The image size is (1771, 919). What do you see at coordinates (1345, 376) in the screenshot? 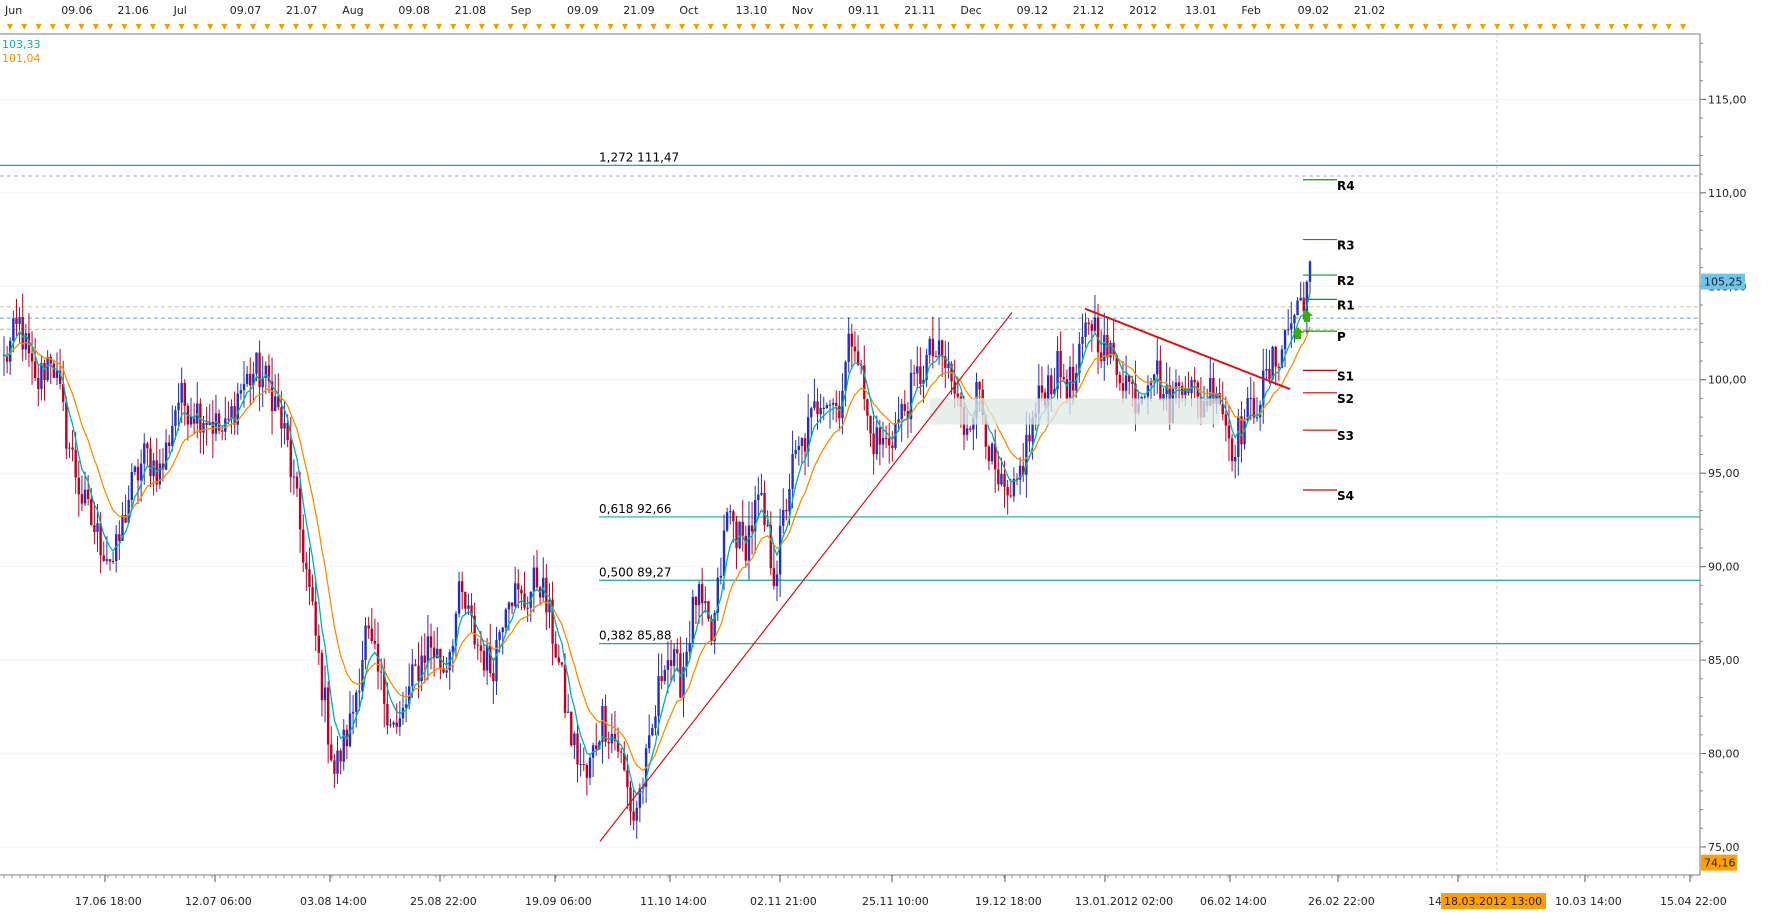
I see `pivot-level-label: S1` at bounding box center [1345, 376].